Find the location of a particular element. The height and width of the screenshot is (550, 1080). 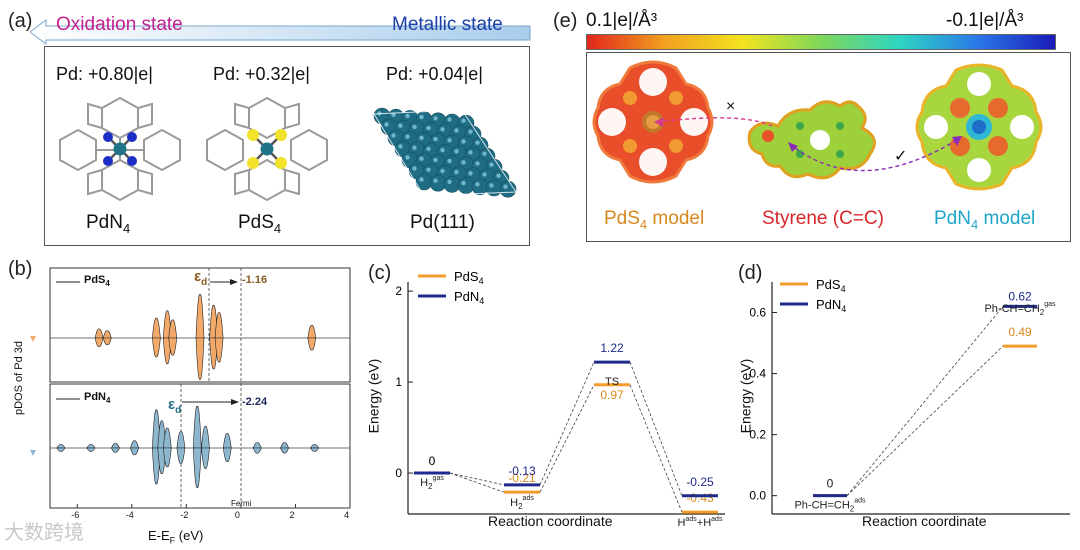

y-tick-label: 0.4 is located at coordinates (757, 374).